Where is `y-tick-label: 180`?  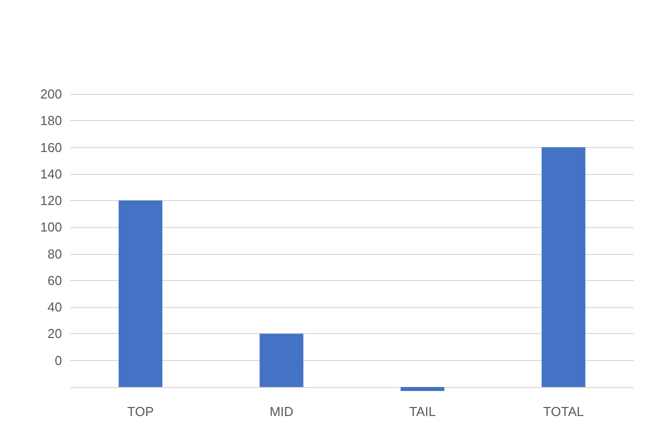 y-tick-label: 180 is located at coordinates (51, 120).